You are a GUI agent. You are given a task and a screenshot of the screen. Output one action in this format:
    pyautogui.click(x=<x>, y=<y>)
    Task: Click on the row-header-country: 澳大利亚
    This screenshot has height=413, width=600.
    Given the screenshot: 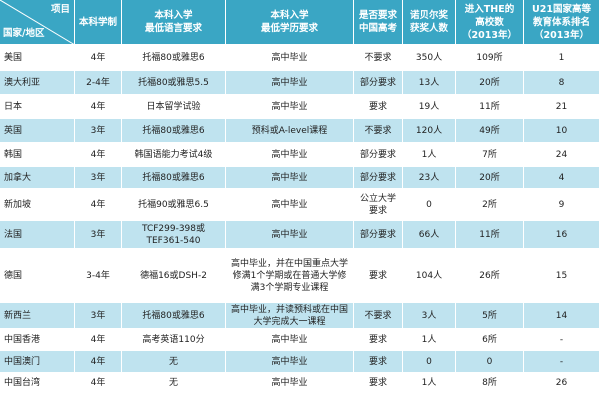 What is the action you would take?
    pyautogui.click(x=37, y=83)
    